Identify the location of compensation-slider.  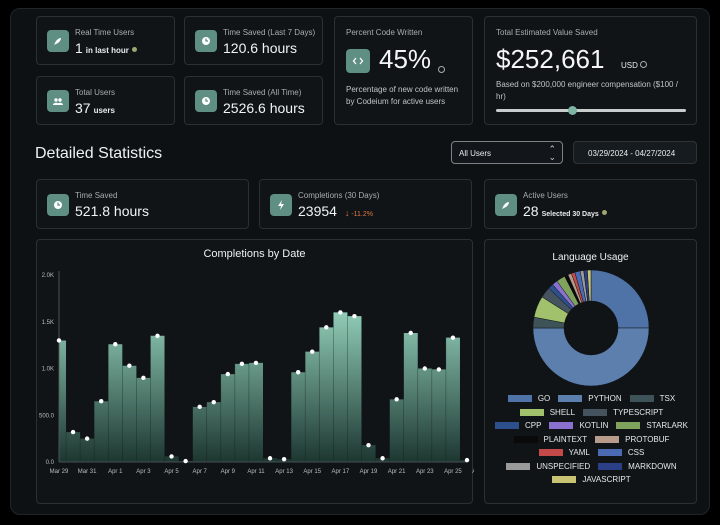
(591, 110).